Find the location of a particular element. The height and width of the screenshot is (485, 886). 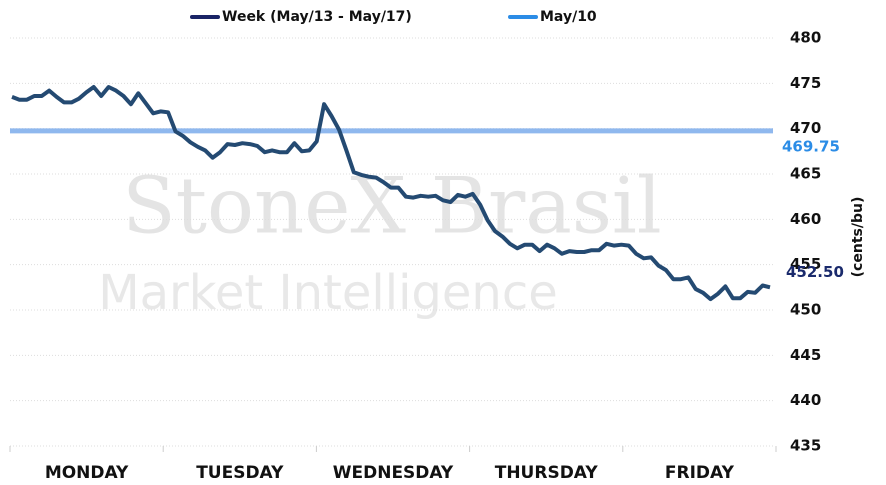

end-label: 452.50 is located at coordinates (815, 272).